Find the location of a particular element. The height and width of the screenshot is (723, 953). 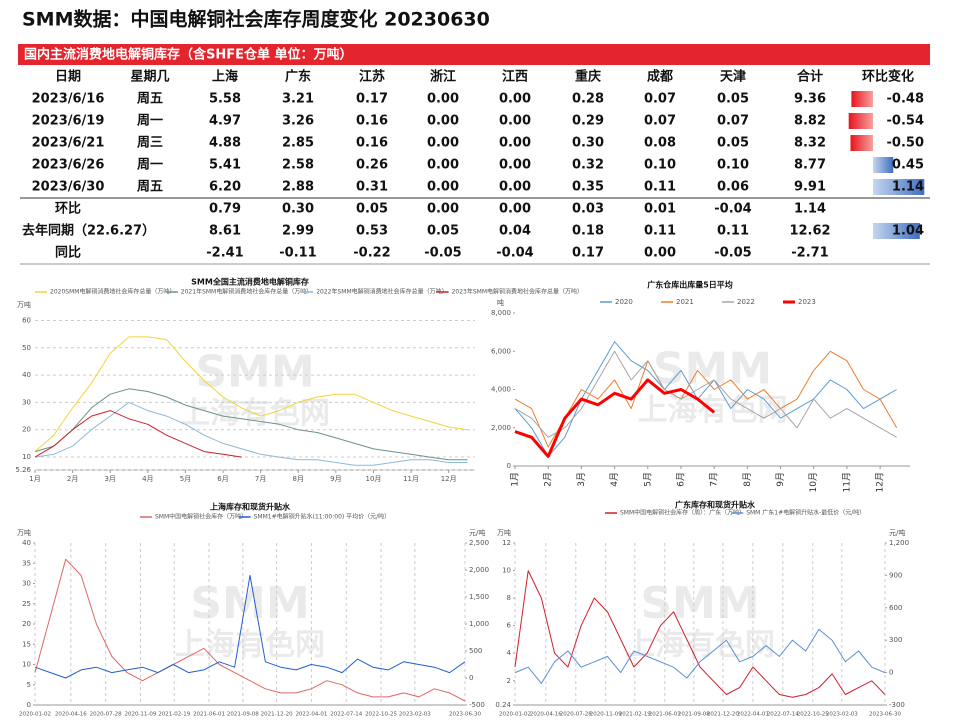

change-label: 1.04 is located at coordinates (908, 231).